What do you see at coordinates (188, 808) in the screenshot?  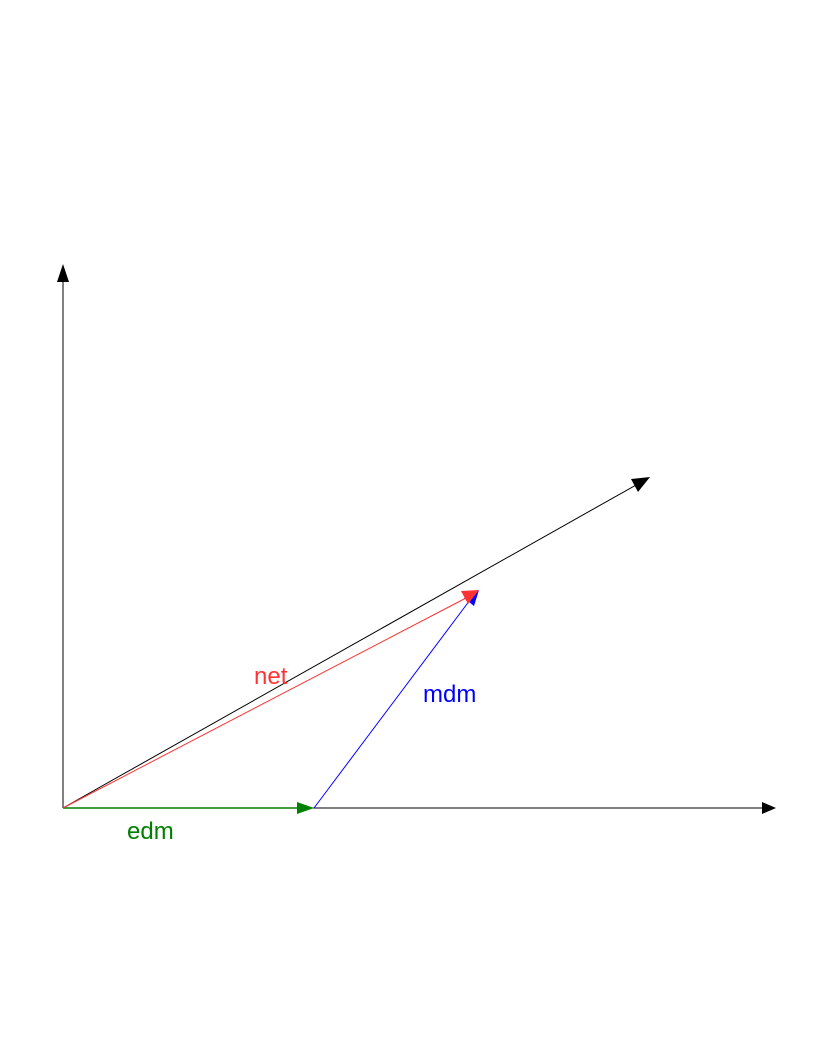 I see `edm-vector` at bounding box center [188, 808].